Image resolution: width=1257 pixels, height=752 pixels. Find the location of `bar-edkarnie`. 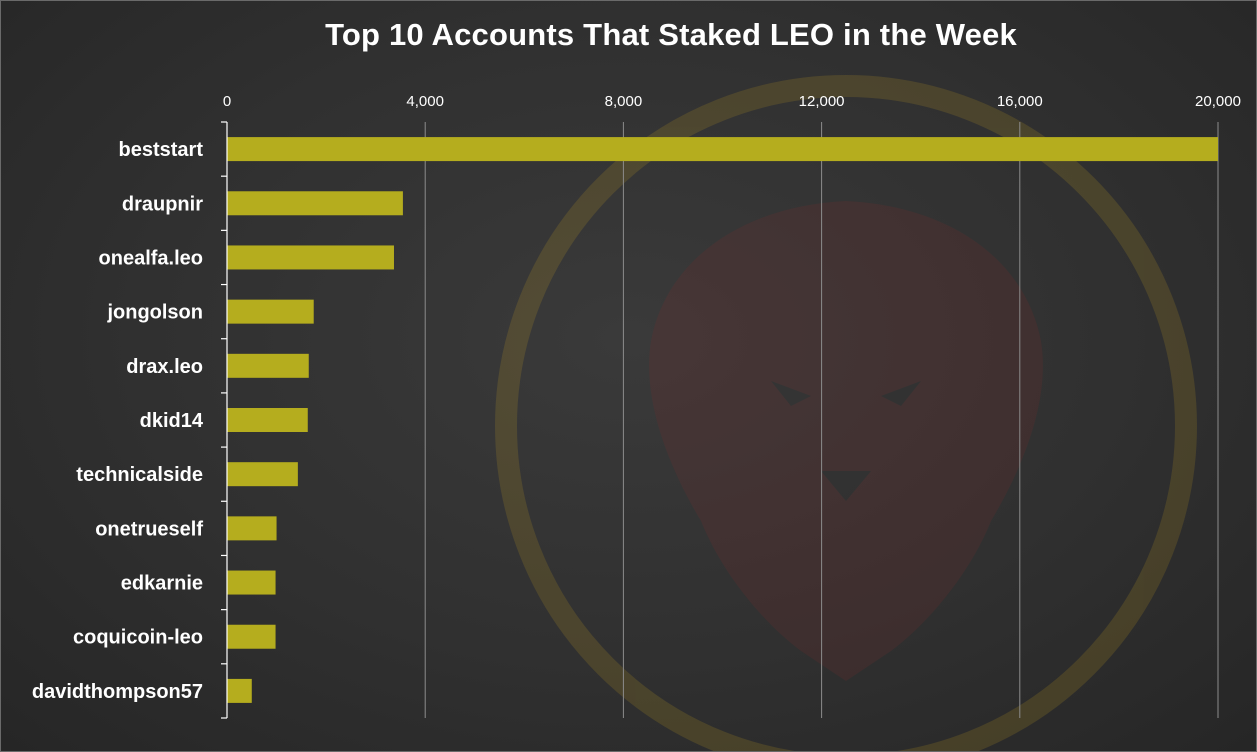

bar-edkarnie is located at coordinates (251, 582).